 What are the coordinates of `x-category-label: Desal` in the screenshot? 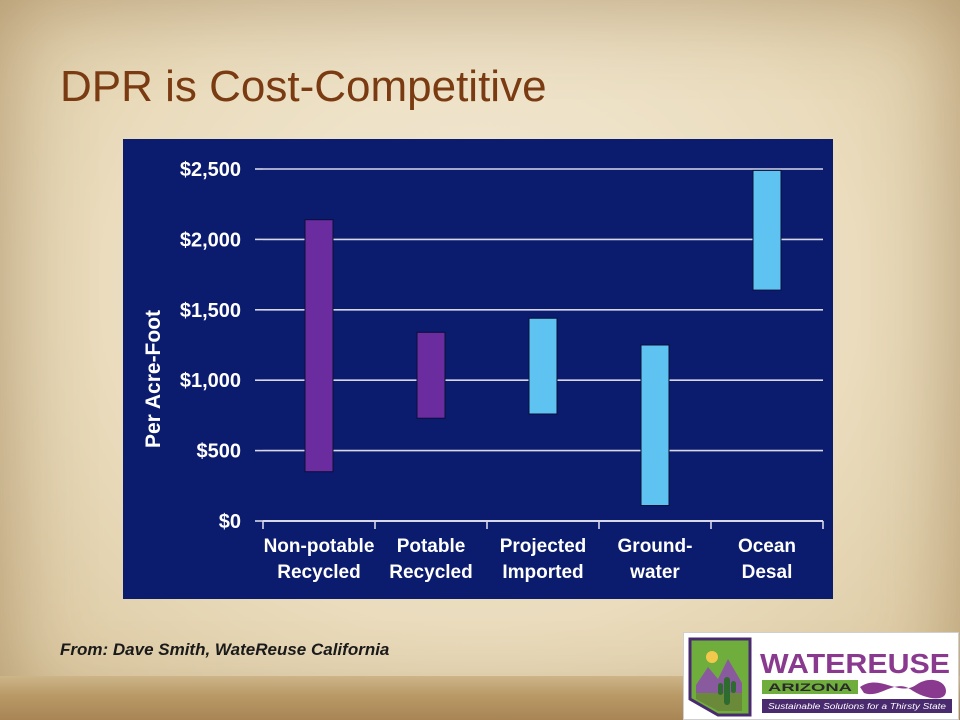 It's located at (767, 572).